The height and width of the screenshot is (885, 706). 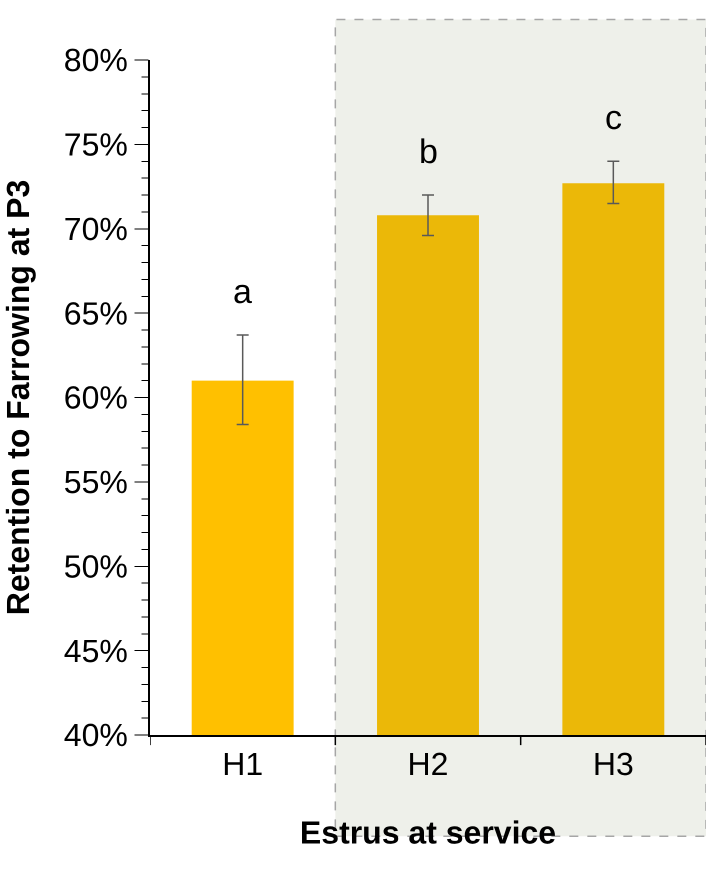 What do you see at coordinates (428, 832) in the screenshot?
I see `x-axis-title: Estrus at service` at bounding box center [428, 832].